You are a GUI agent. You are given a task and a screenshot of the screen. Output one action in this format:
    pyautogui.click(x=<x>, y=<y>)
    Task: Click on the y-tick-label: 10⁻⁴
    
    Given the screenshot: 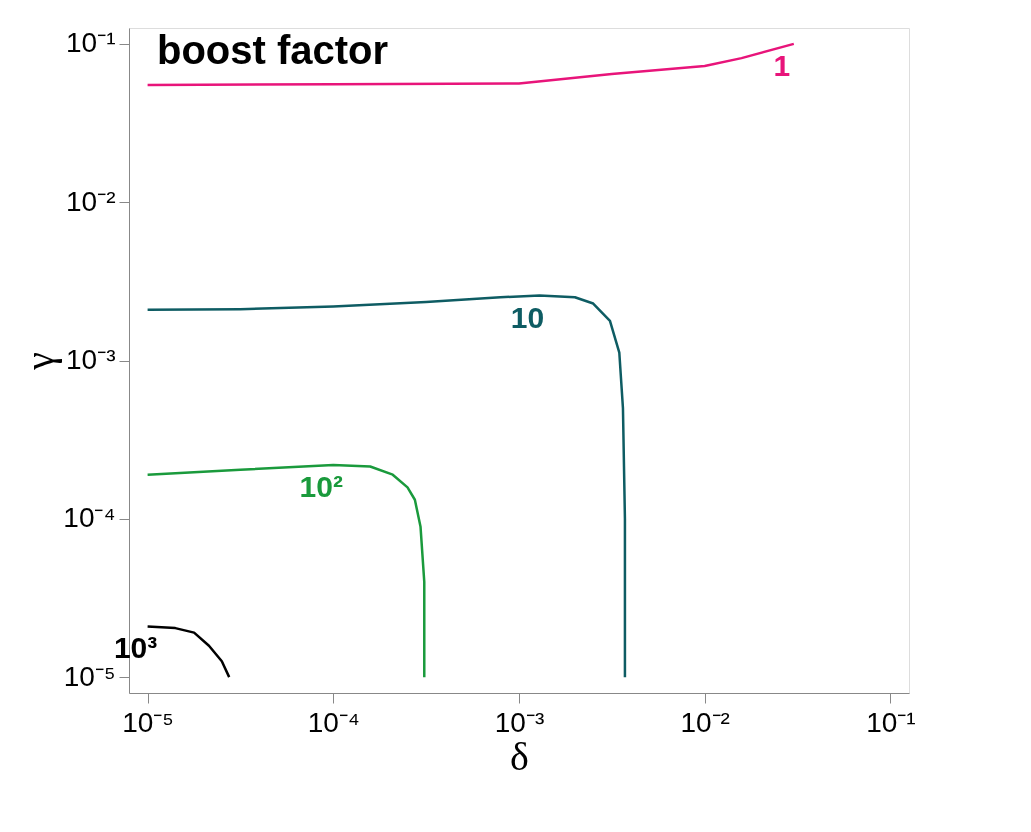 What is the action you would take?
    pyautogui.click(x=89, y=518)
    